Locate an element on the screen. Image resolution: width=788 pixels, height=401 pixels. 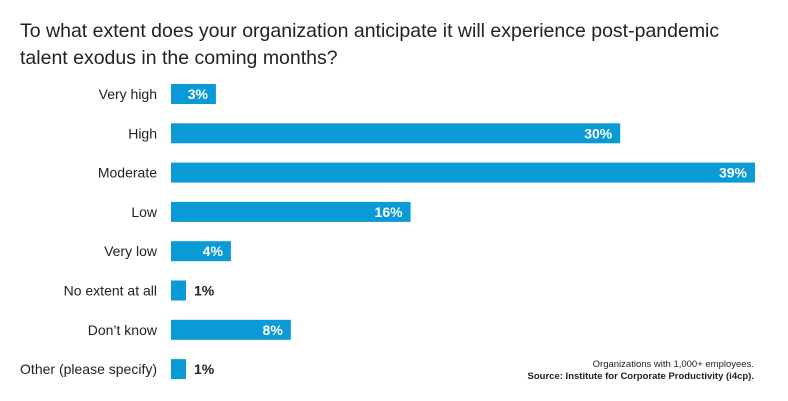
data-label: 8% is located at coordinates (273, 330).